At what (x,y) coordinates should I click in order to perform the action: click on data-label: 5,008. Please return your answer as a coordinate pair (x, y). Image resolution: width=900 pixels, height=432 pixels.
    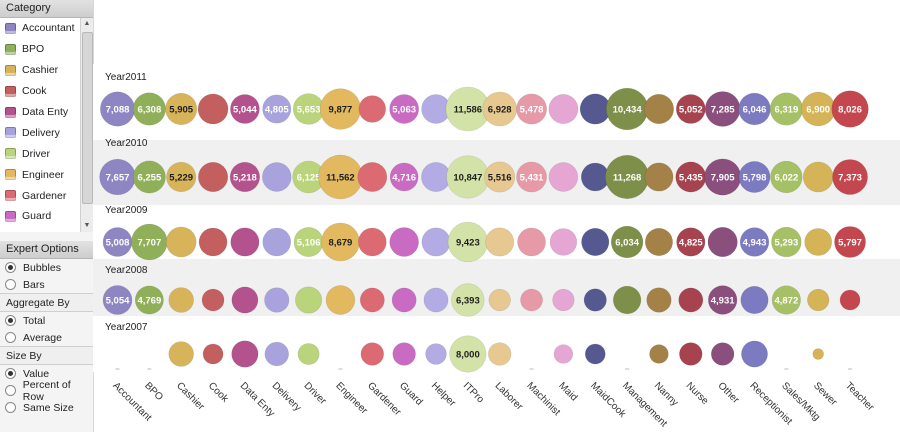
    Looking at the image, I should click on (118, 242).